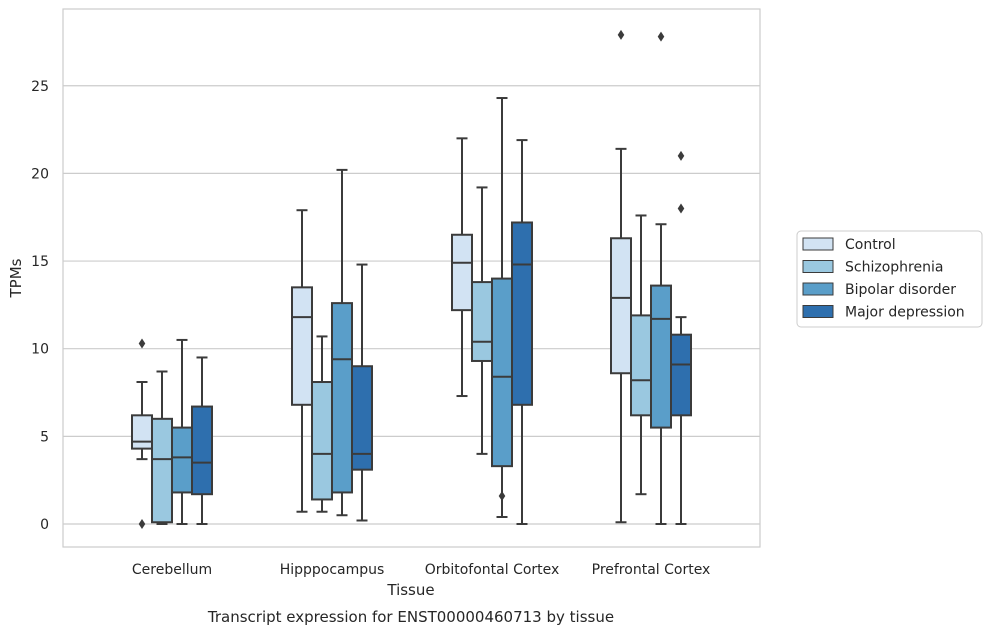  I want to click on x-tick-label: Orbitofontal Cortex, so click(492, 570).